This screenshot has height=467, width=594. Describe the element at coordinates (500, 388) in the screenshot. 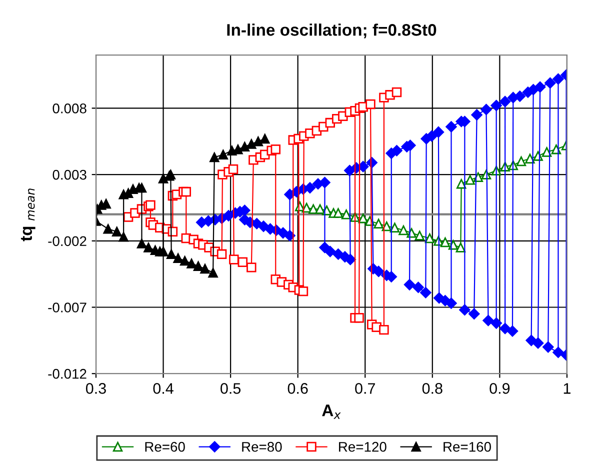

I see `x-tick-label: 0.9` at that location.